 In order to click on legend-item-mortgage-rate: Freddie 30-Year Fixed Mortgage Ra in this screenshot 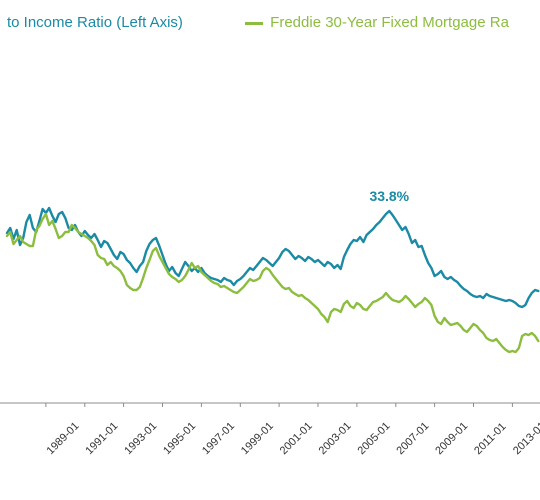, I will do `click(377, 22)`.